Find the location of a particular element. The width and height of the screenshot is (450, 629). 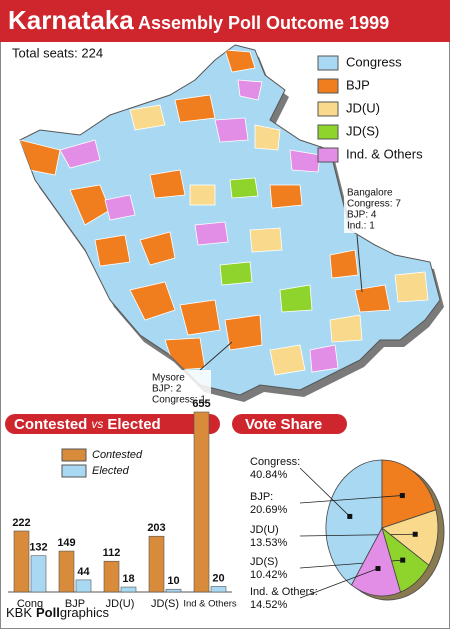

legend-label: JD(U) is located at coordinates (363, 107).